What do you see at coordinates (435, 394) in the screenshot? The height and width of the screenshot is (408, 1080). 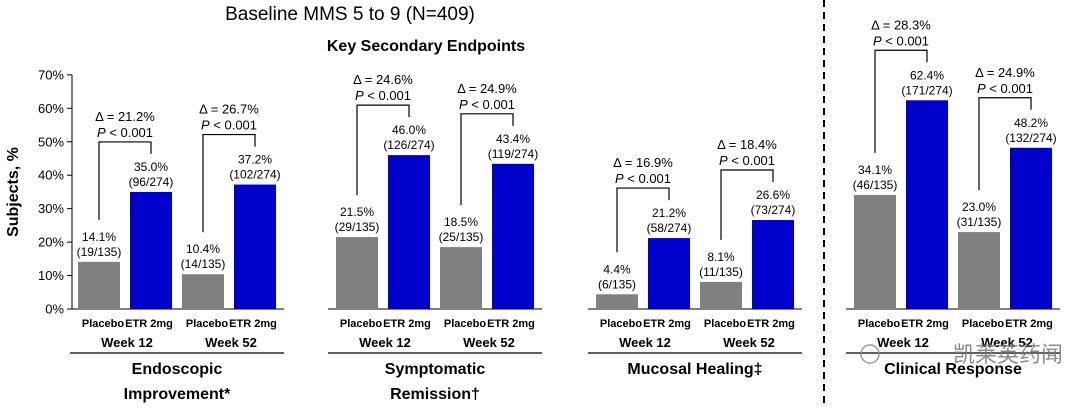 I see `endpoint-label: Remission†` at bounding box center [435, 394].